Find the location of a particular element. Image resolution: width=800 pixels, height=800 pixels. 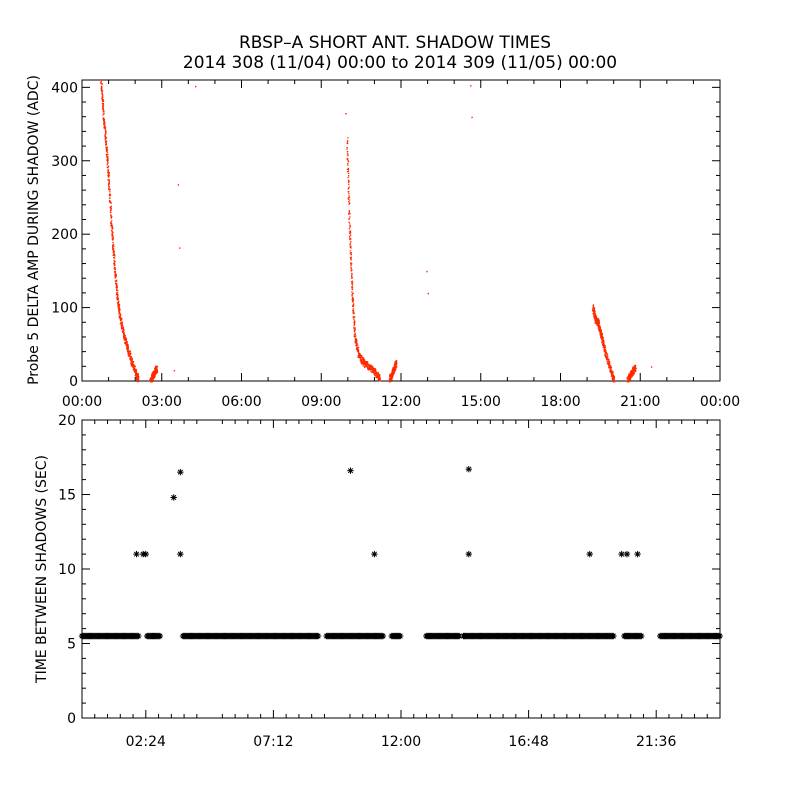

bottom-baseline-point is located at coordinates (641, 636).